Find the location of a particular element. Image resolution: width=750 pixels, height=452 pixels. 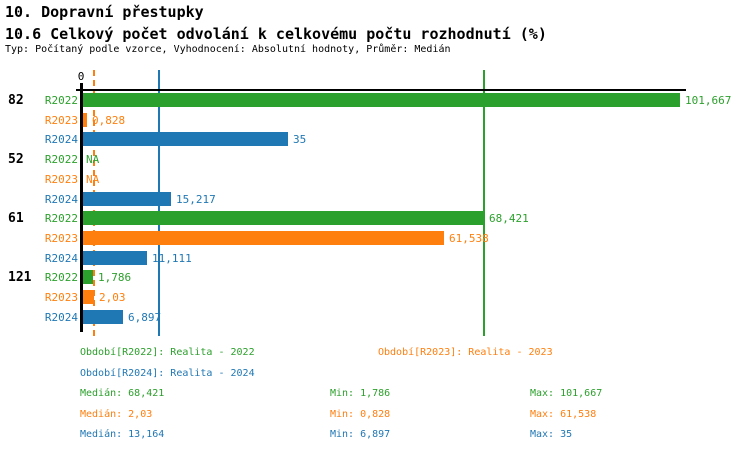

group-label-61: 61 is located at coordinates (16, 218).